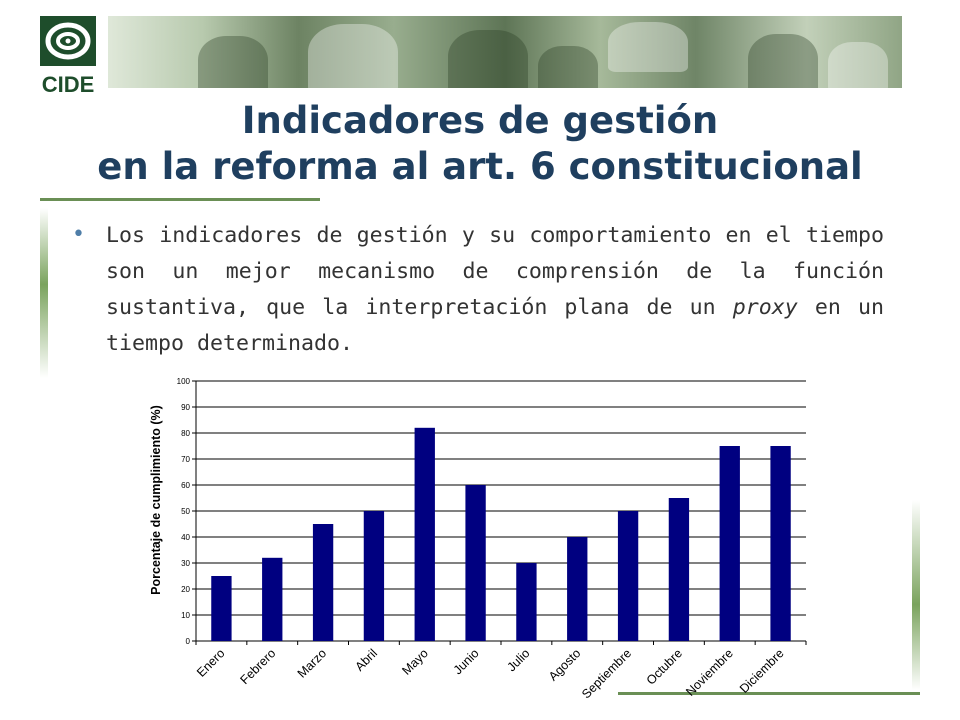 The width and height of the screenshot is (960, 720). What do you see at coordinates (185, 615) in the screenshot?
I see `y-tick-label: 10` at bounding box center [185, 615].